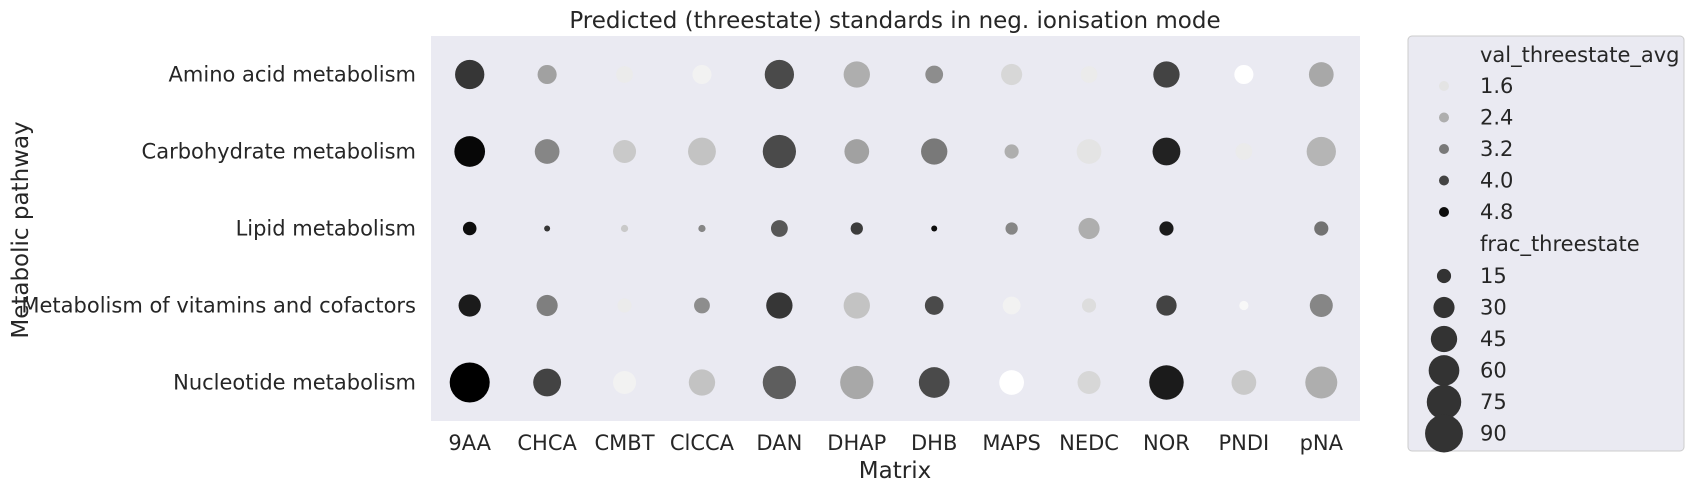 The width and height of the screenshot is (1692, 493). What do you see at coordinates (1466, 358) in the screenshot?
I see `legend-size-entries: 15 30 45 60 75 90` at bounding box center [1466, 358].